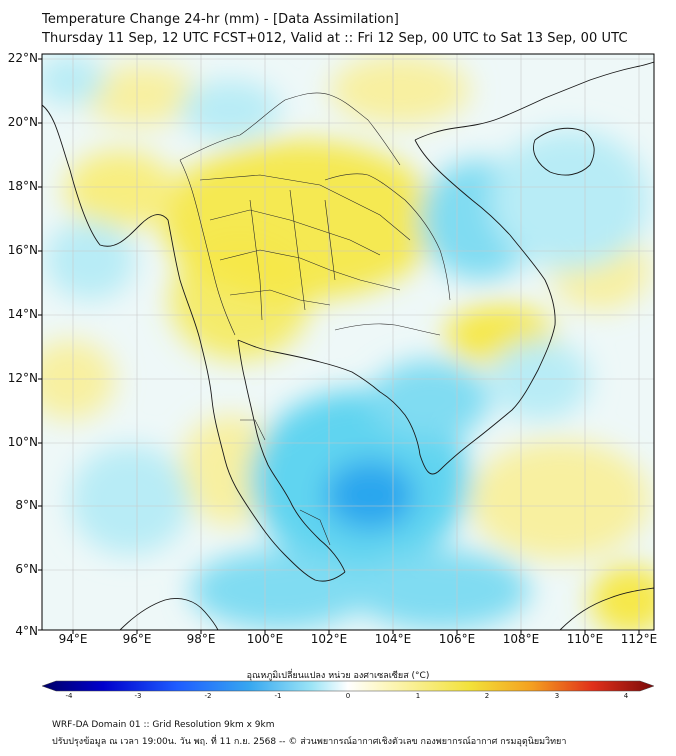 This screenshot has height=756, width=676. I want to click on colorbar-tick: 1, so click(418, 696).